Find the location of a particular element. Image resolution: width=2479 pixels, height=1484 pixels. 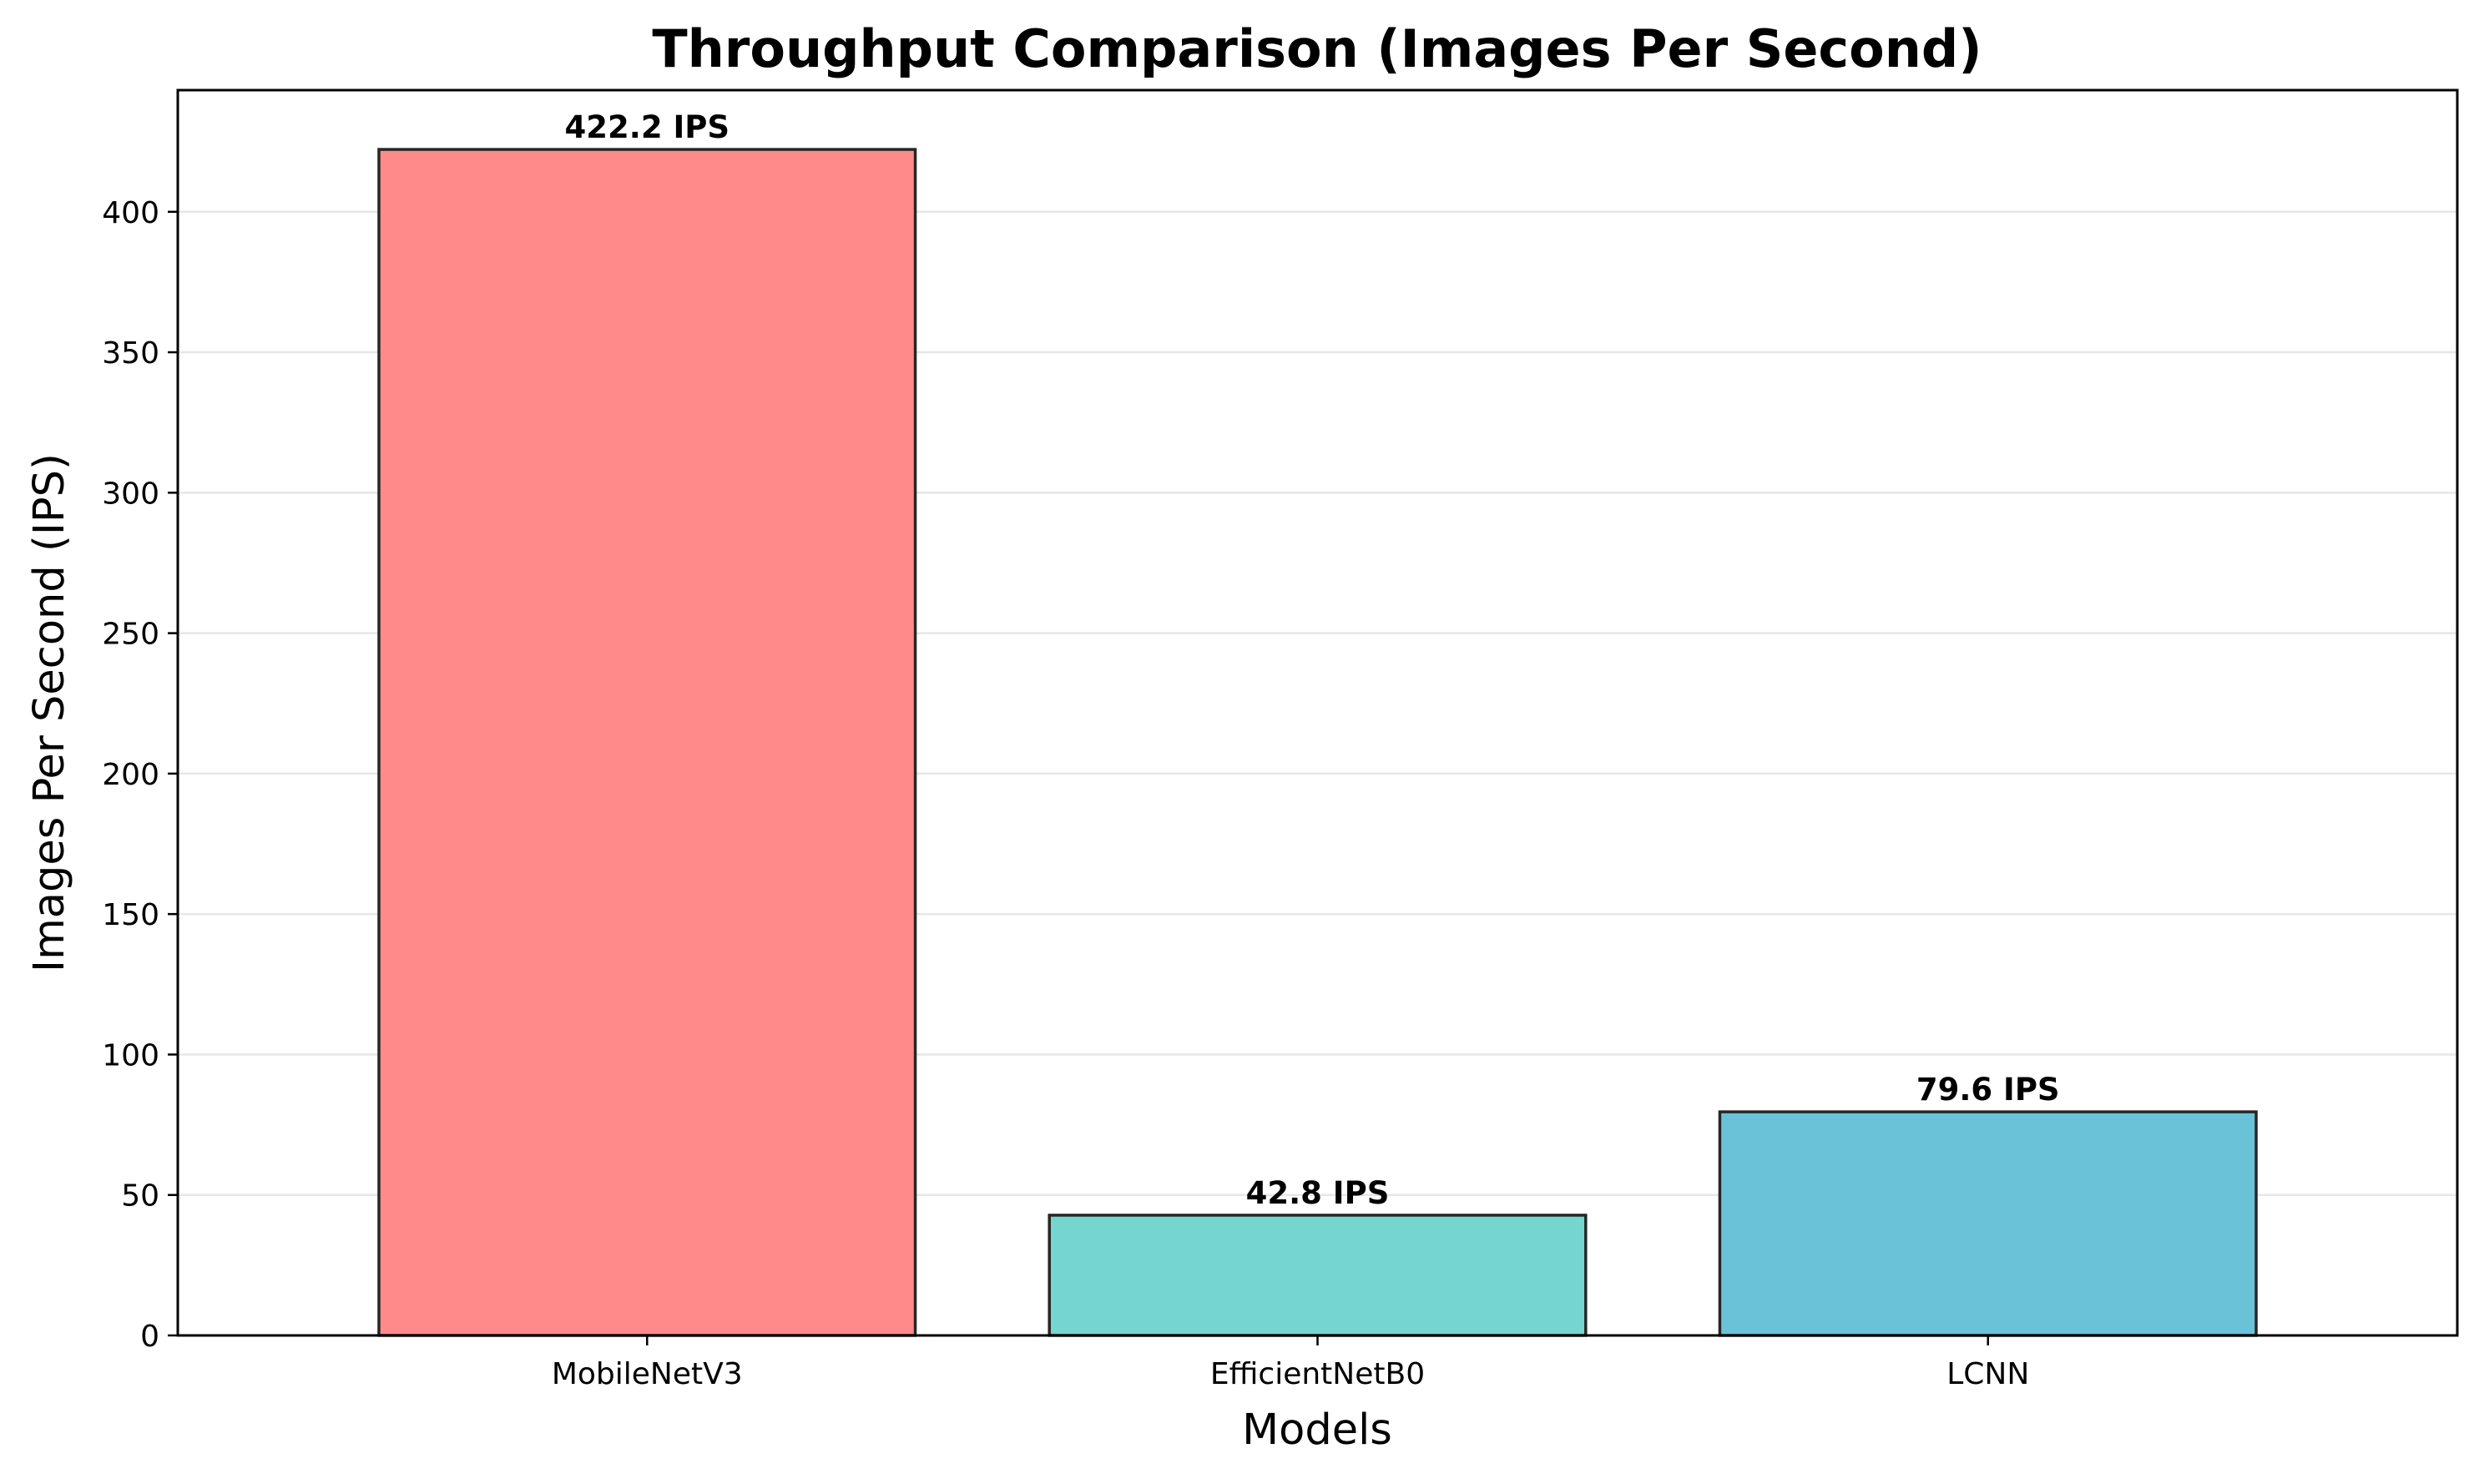

y-tick-label: 0 is located at coordinates (149, 1337).